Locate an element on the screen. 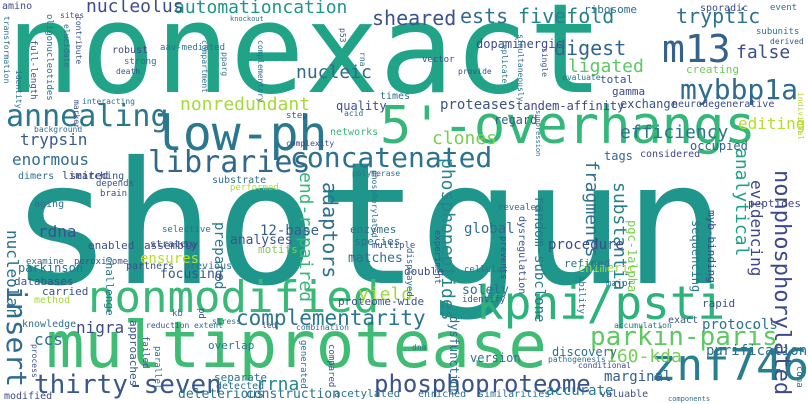  word-ligated: ligated is located at coordinates (606, 66).